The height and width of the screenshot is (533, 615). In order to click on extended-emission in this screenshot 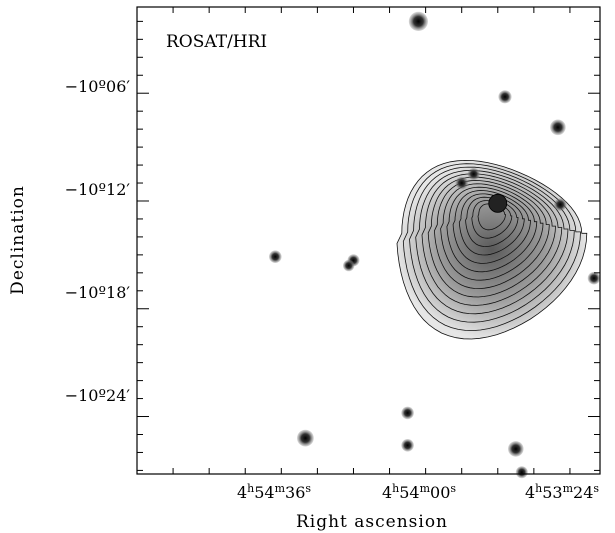, I will do `click(492, 249)`.